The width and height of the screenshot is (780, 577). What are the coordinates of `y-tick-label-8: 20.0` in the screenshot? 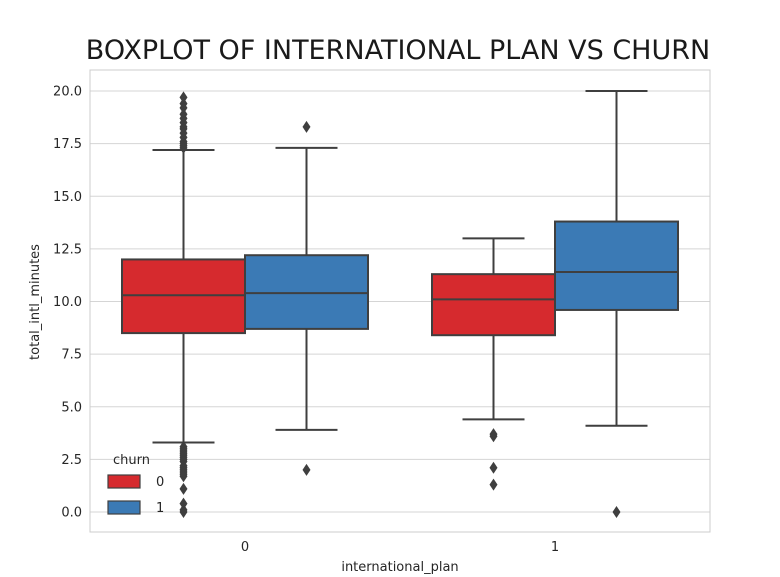 It's located at (67, 92).